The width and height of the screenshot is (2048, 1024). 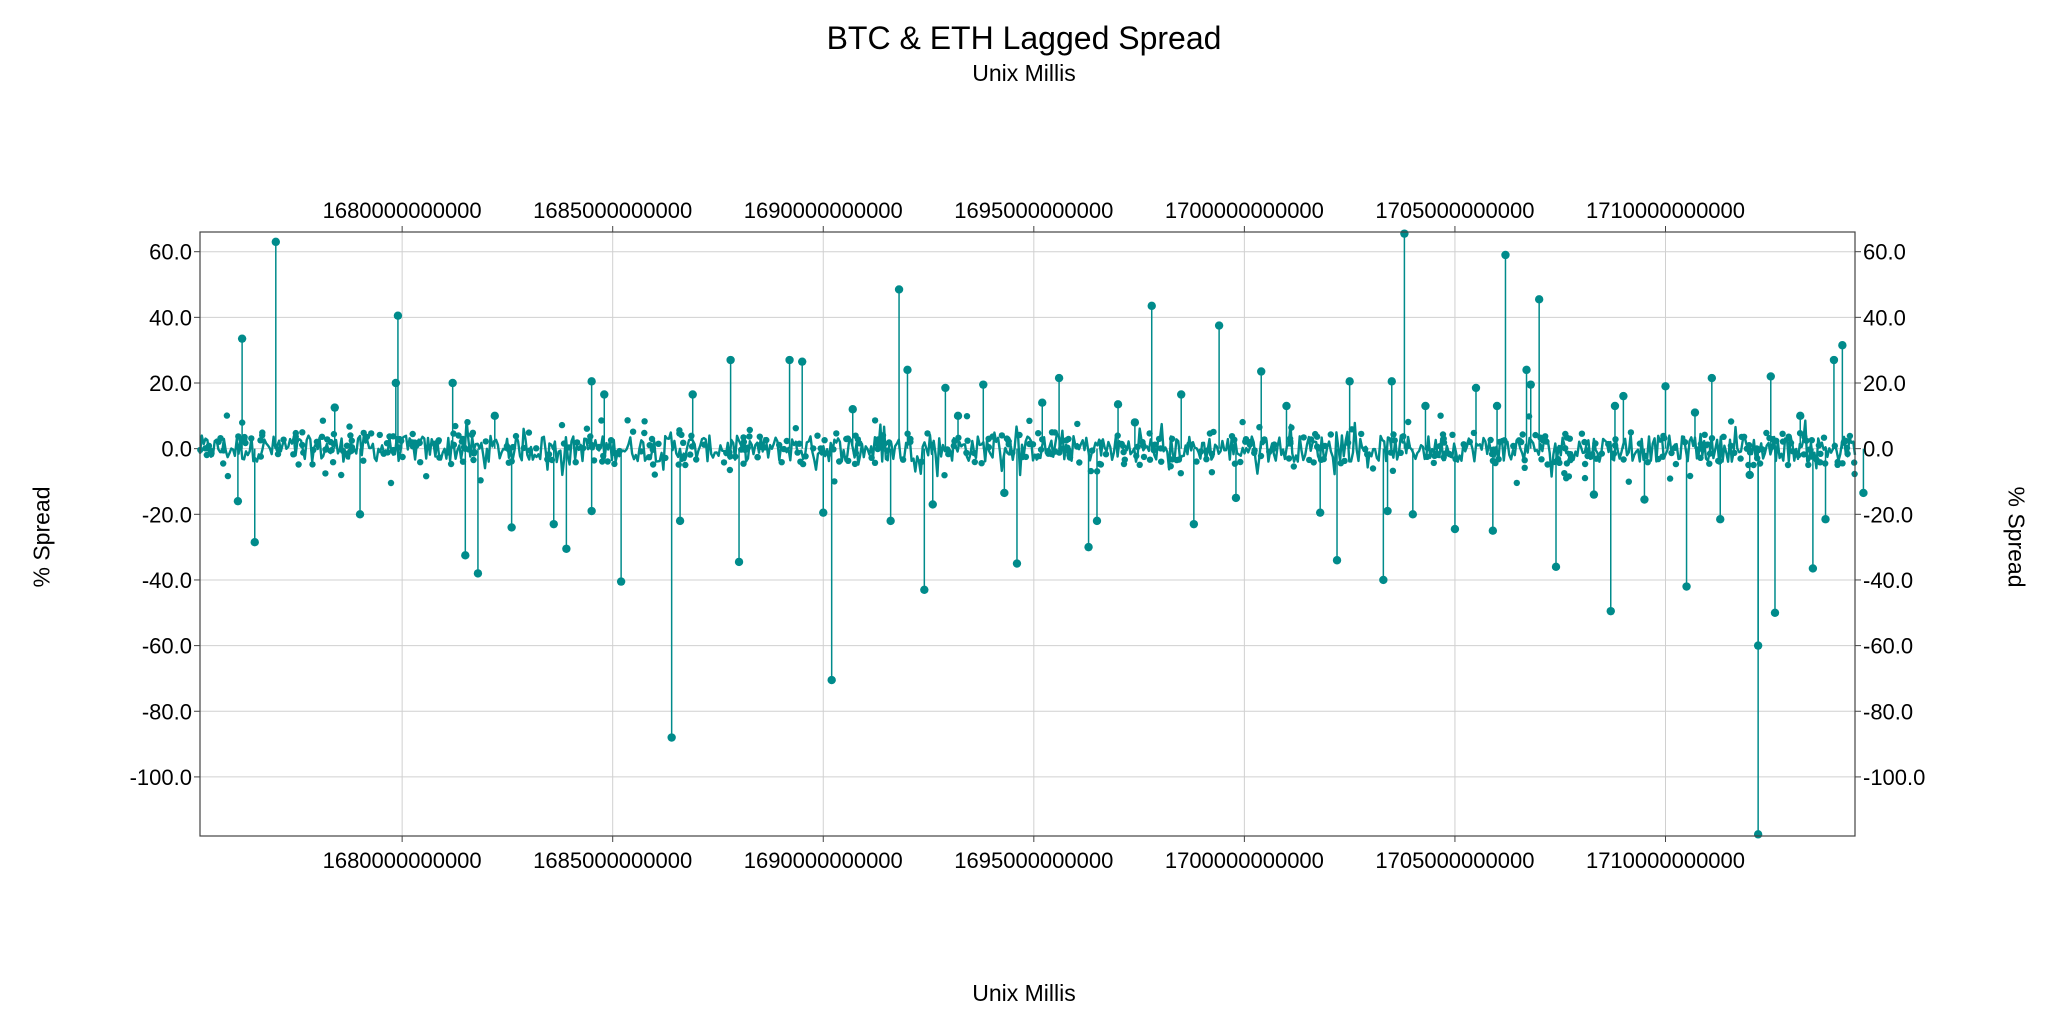 I want to click on x-tick-label-top: 1695000000000, so click(x=1033, y=210).